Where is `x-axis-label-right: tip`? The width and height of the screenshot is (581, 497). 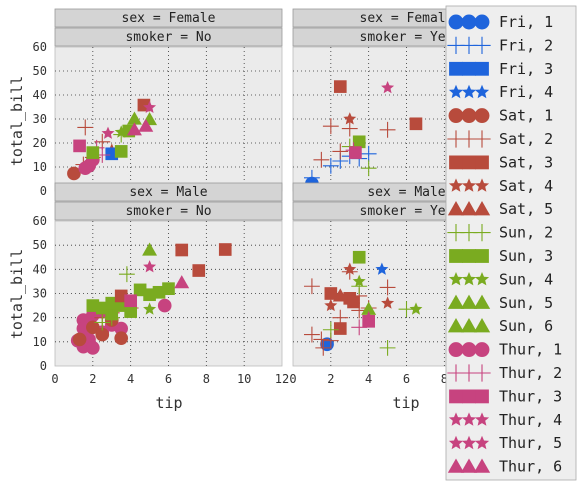 x-axis-label-right: tip is located at coordinates (405, 403).